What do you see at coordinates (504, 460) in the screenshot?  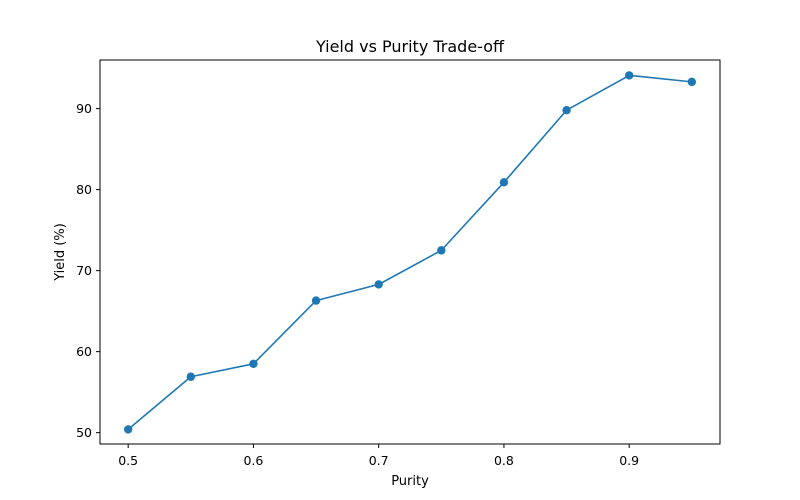 I see `x-tick-label: 0.8` at bounding box center [504, 460].